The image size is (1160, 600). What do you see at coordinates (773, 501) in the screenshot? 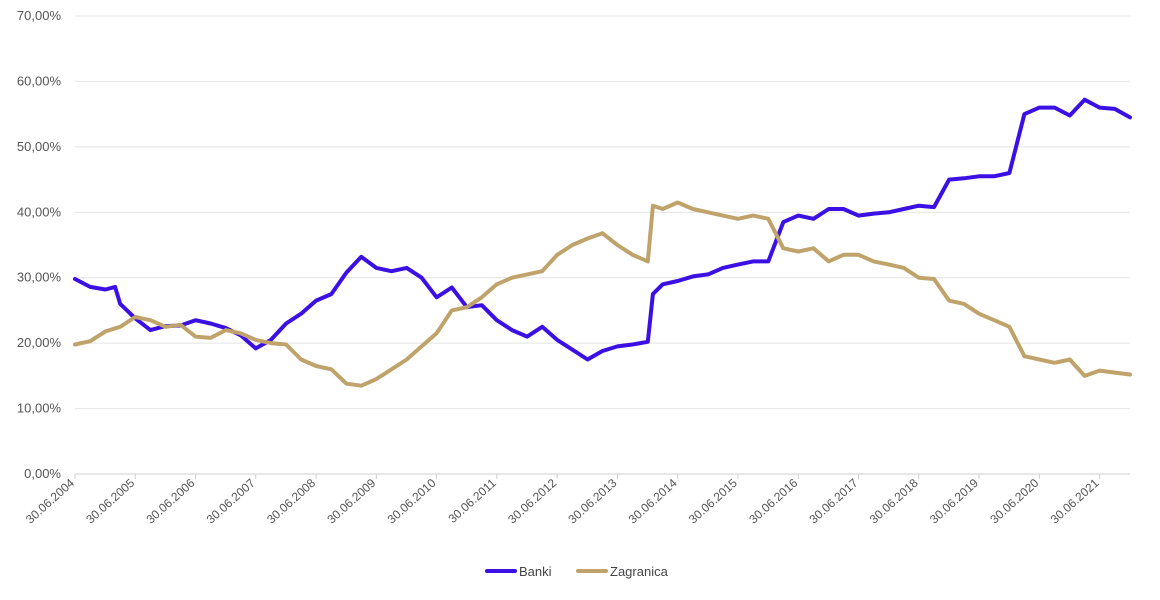
I see `x-tick-label: 30.06.2016` at bounding box center [773, 501].